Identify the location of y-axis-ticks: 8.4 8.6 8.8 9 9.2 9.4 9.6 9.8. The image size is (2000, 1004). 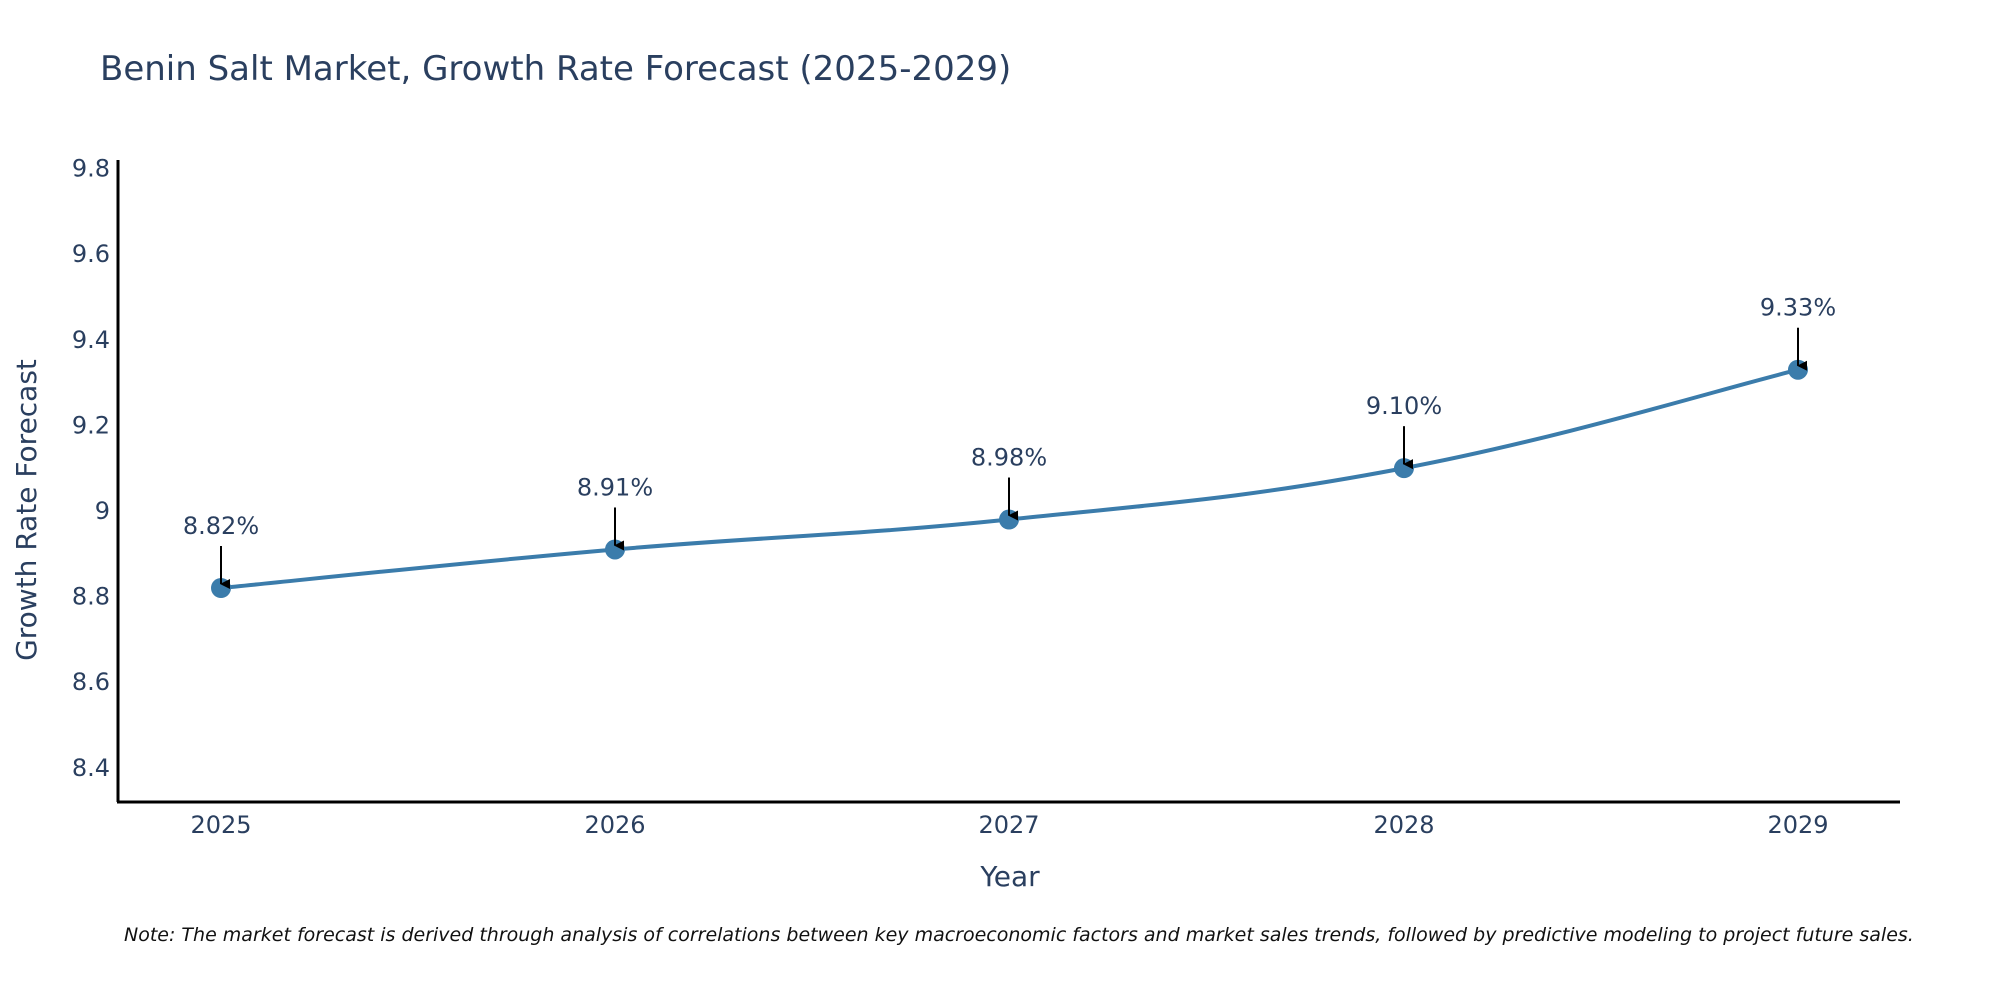
(91, 468).